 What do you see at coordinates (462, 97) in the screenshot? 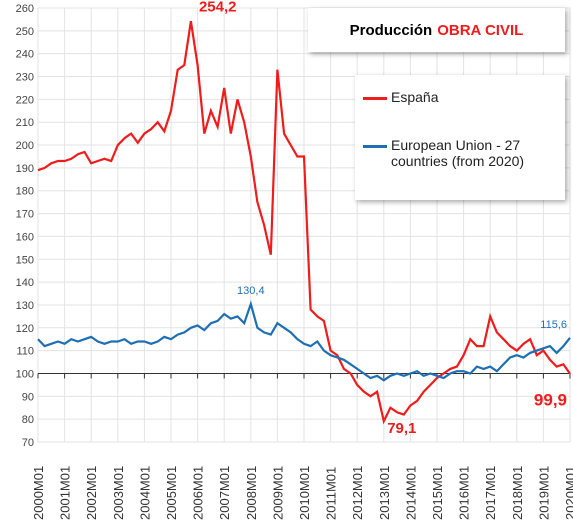
I see `legend-item: España` at bounding box center [462, 97].